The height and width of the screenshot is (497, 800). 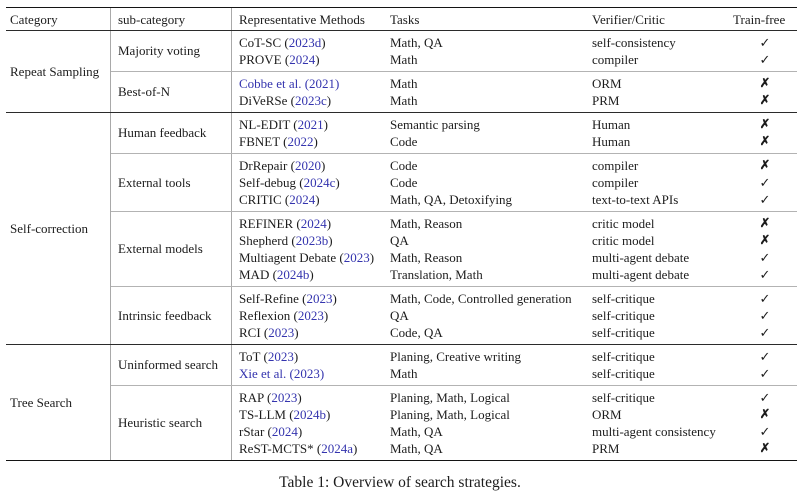 I want to click on method-name: Multiagent Debate (, so click(x=291, y=257).